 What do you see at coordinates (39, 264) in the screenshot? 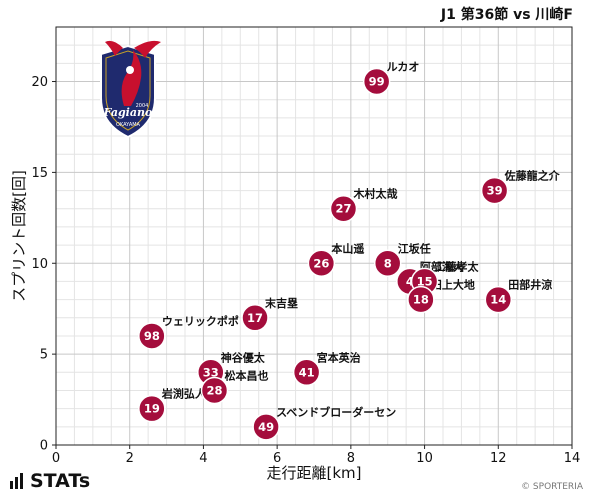
I see `y-tick-label: 10` at bounding box center [39, 264].